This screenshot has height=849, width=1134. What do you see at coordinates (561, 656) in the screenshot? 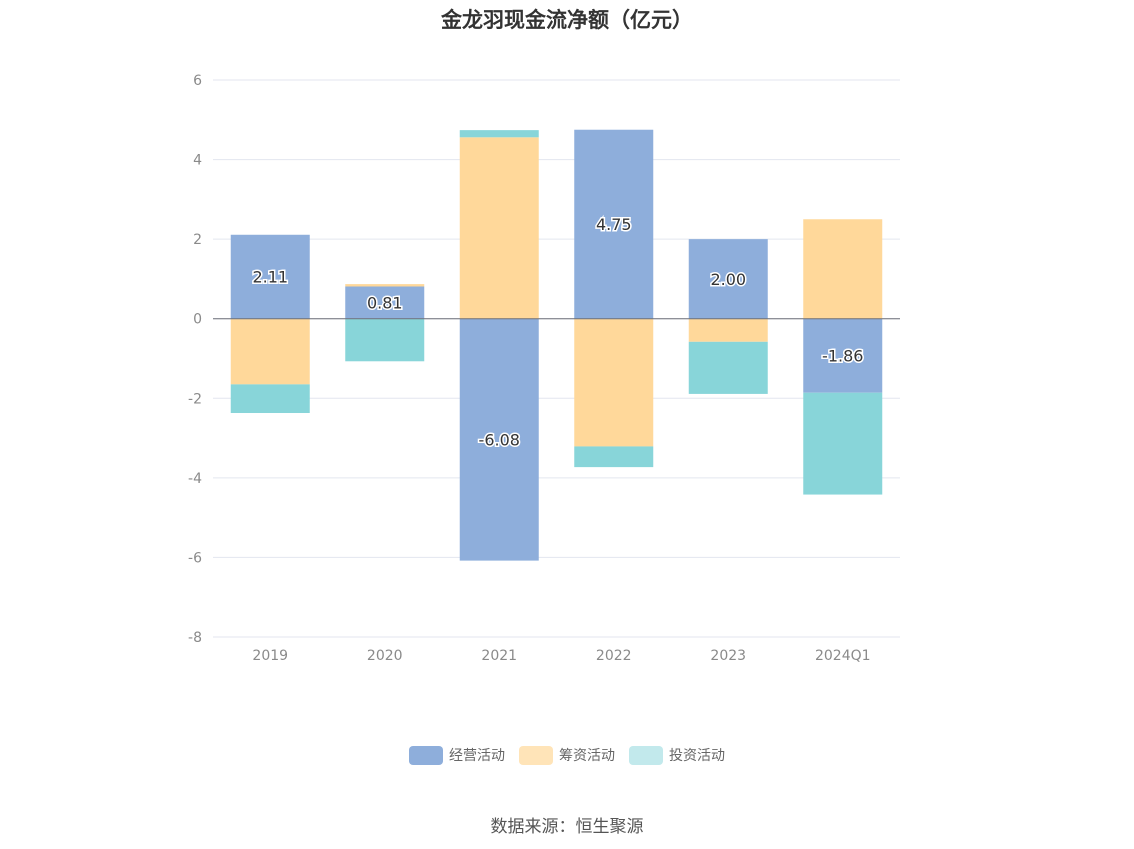
I see `x-axis-tick-labels: 2019 2020 2021 2022 2023 2024Q1` at bounding box center [561, 656].